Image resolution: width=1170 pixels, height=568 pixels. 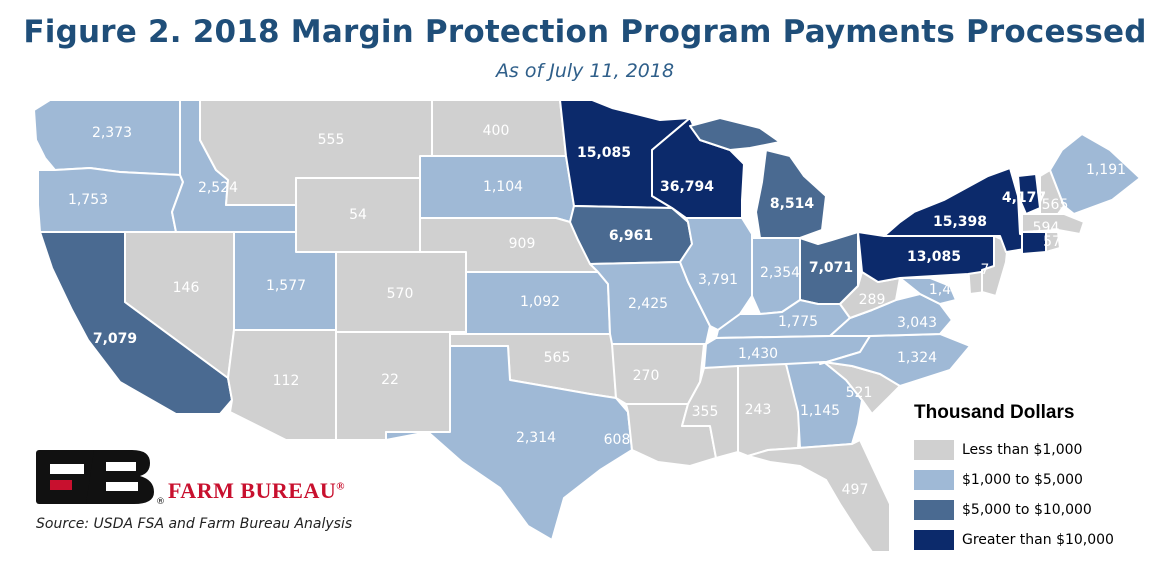 I want to click on state-value-label-ME: 1,191, so click(x=1106, y=170).